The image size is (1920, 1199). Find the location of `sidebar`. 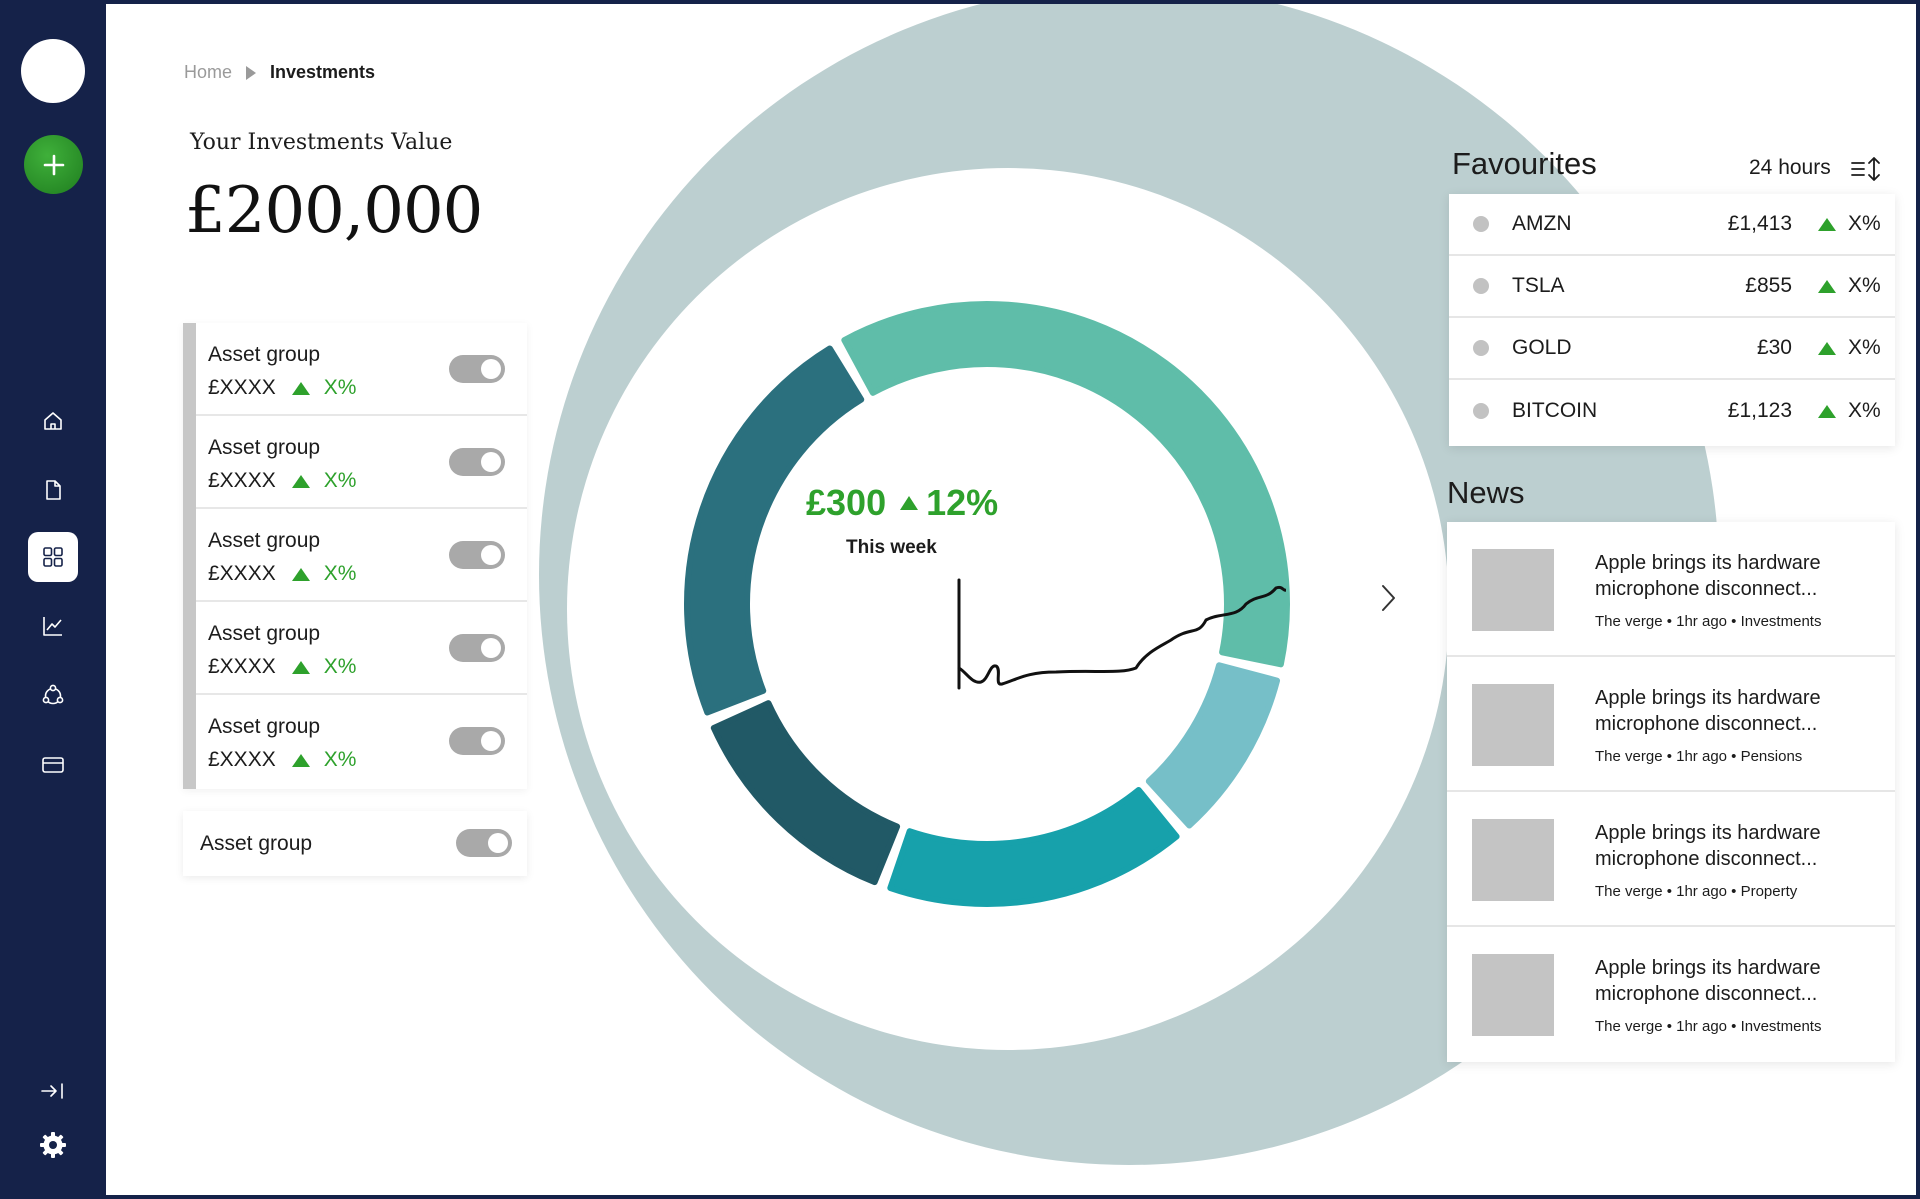

sidebar is located at coordinates (53, 599).